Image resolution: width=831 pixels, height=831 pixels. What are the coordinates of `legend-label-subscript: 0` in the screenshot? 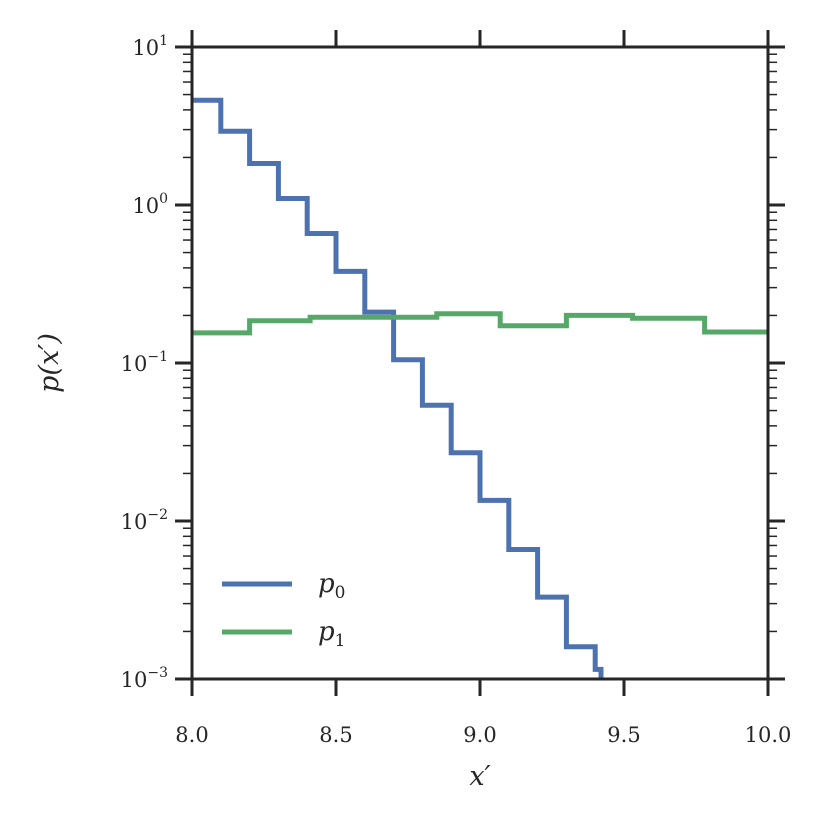 It's located at (340, 593).